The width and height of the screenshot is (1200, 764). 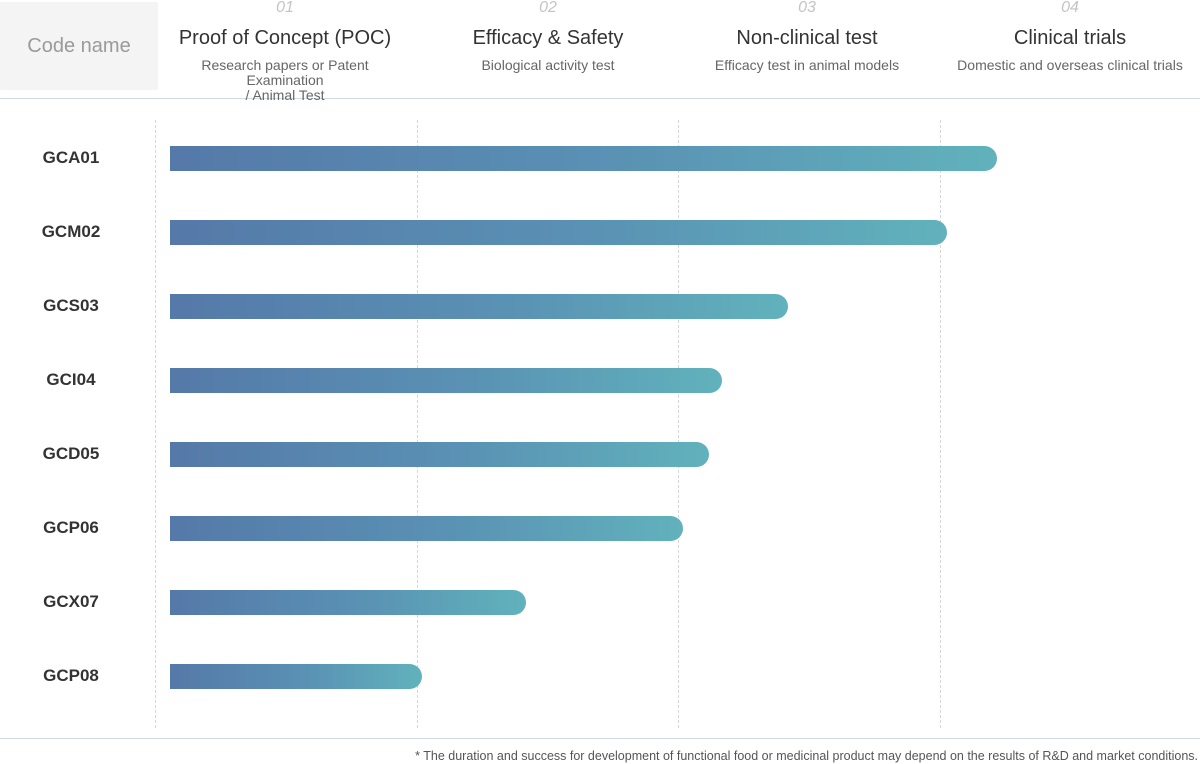 I want to click on stage-subtitle: Efficacy test in animal models, so click(x=807, y=65).